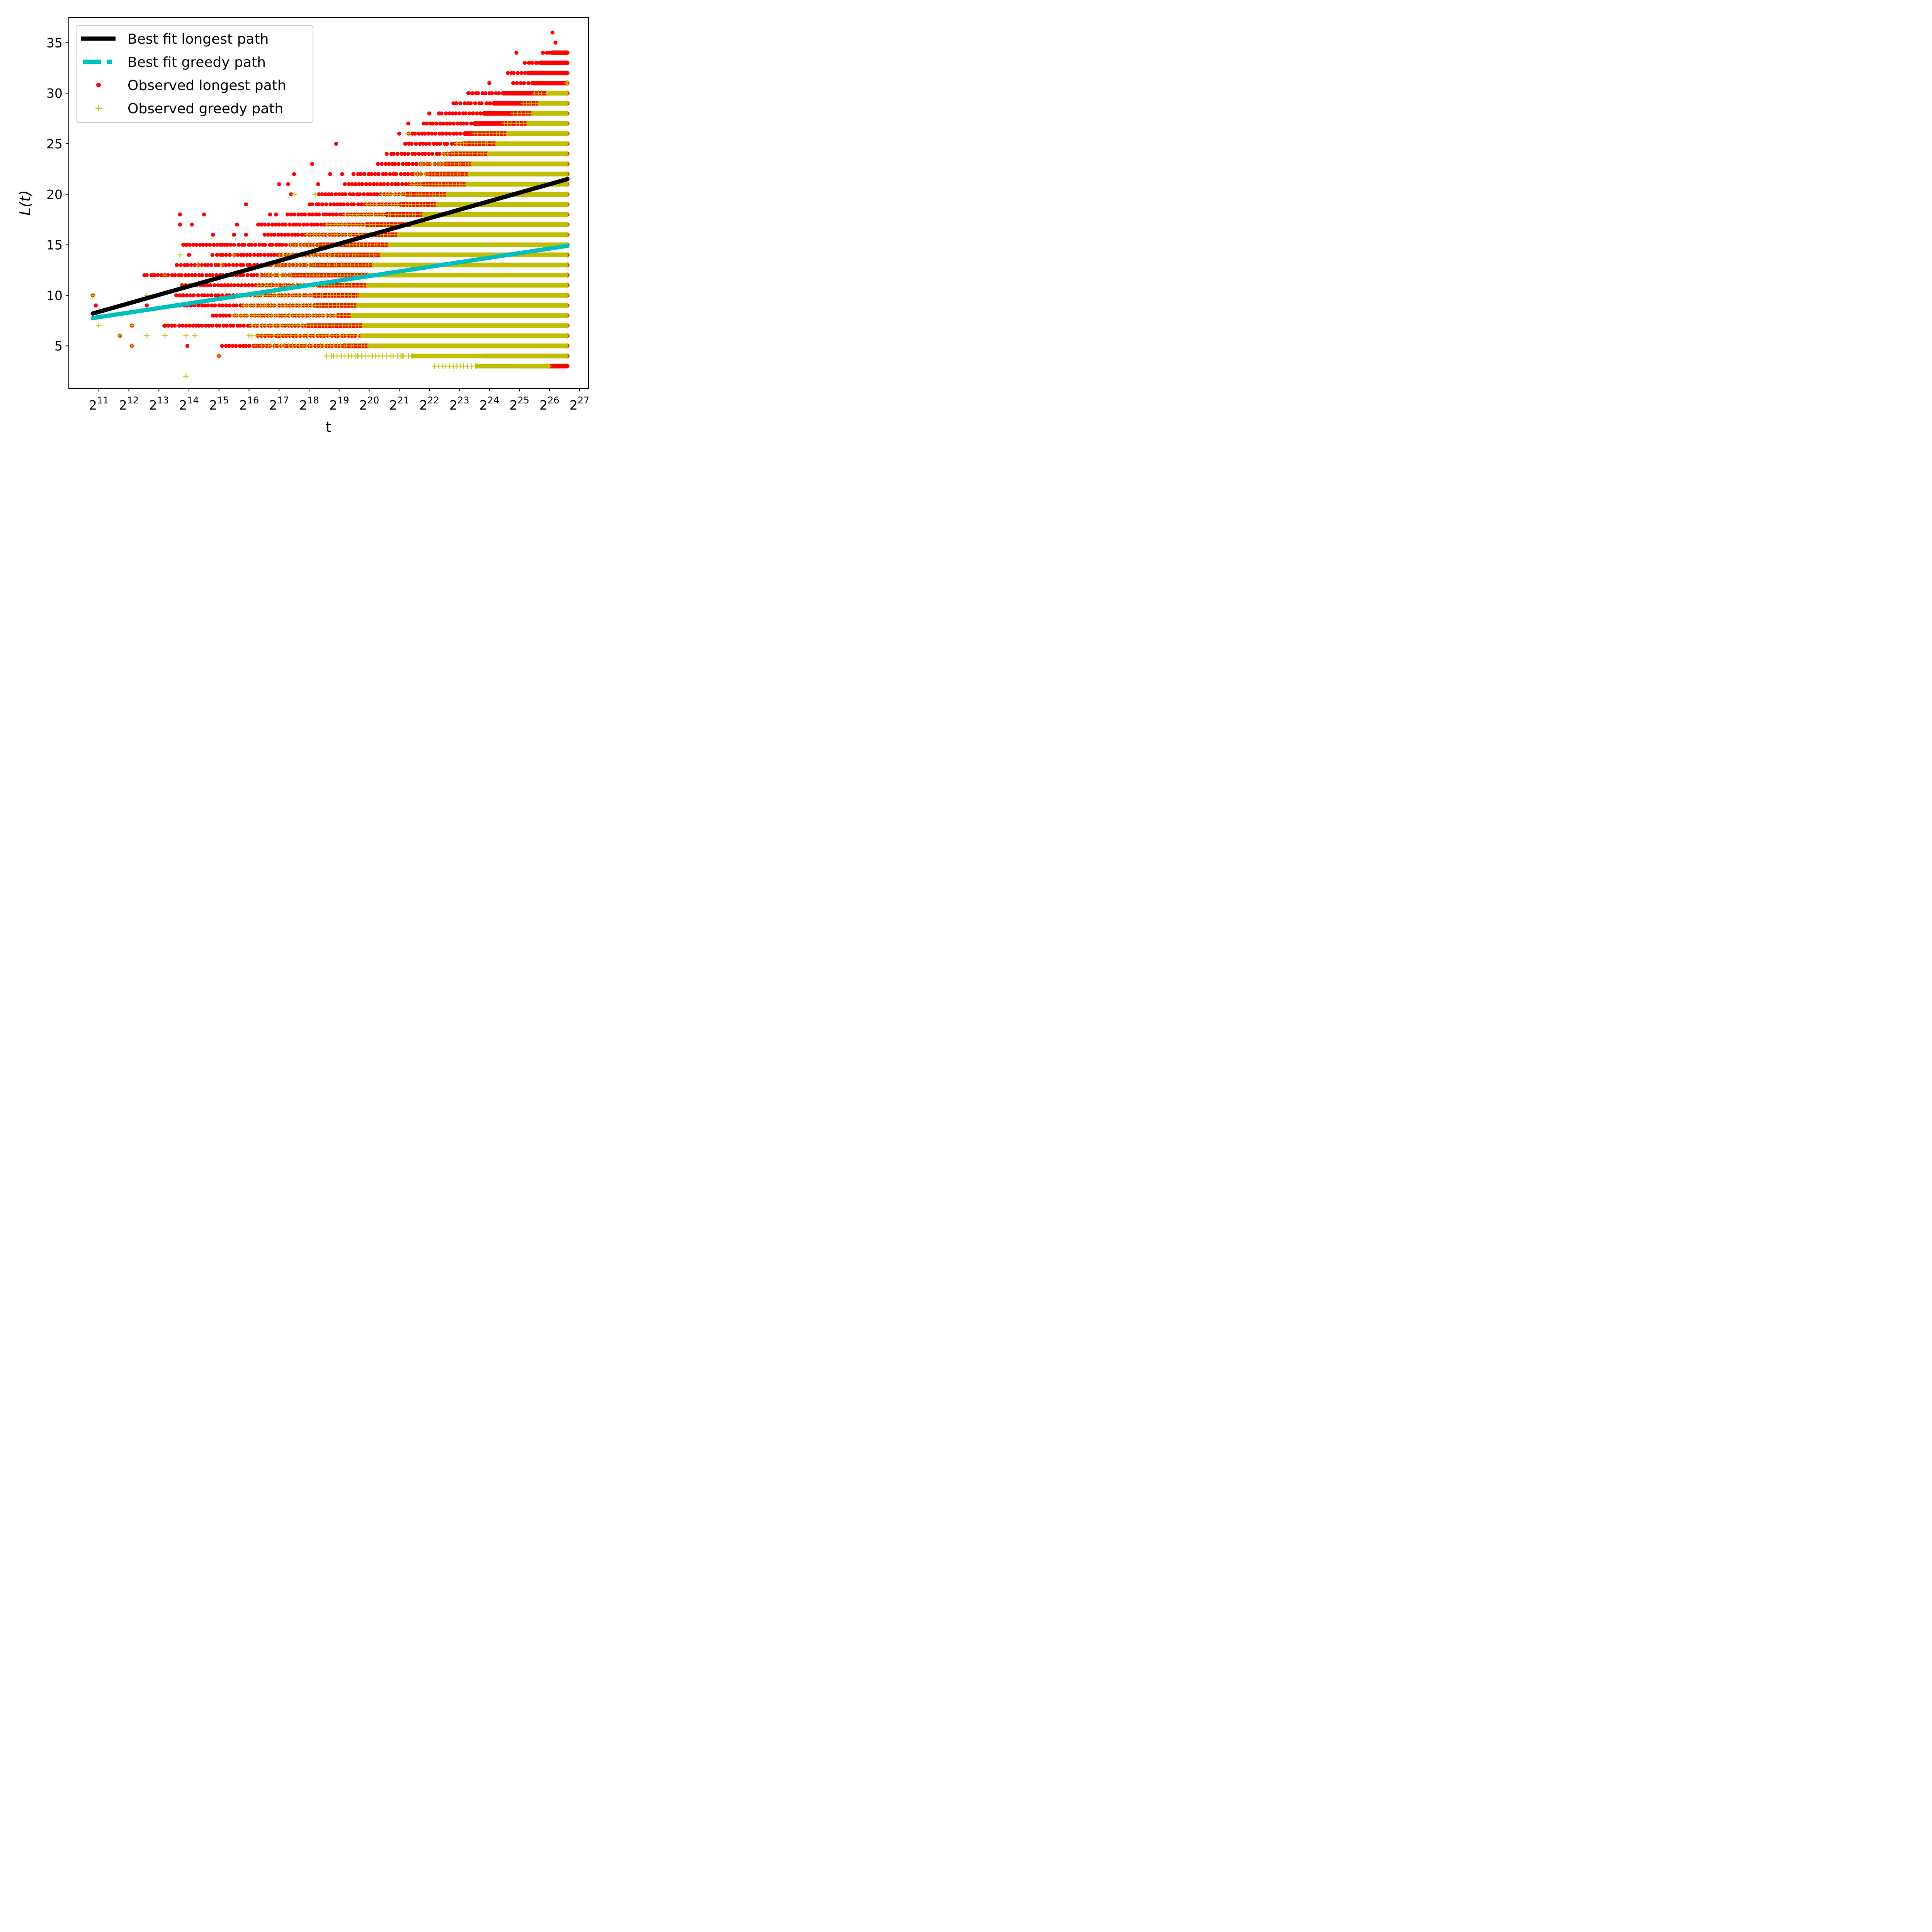  I want to click on y-tick-label: 10, so click(54, 296).